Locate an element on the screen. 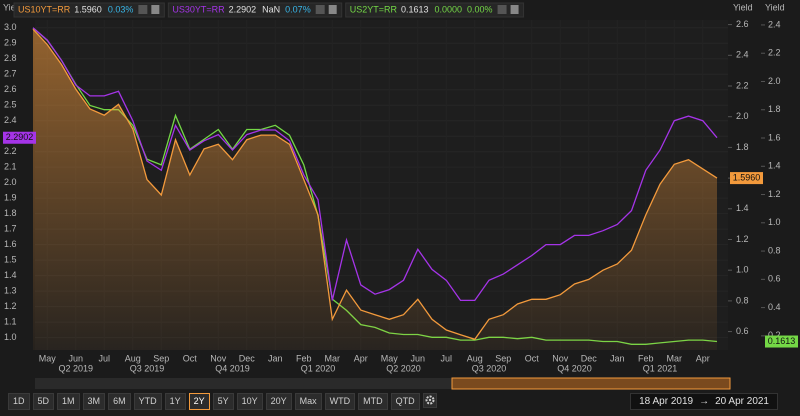  price-tag-label: 2.2902 is located at coordinates (20, 137).